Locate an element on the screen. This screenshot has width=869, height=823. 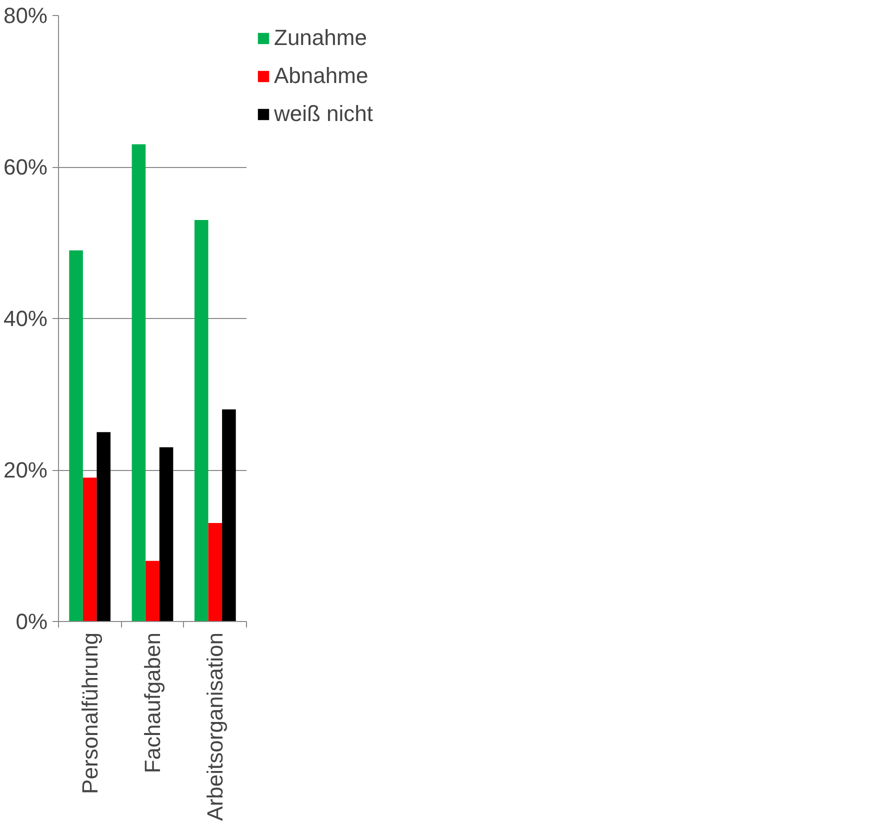
y-tick-label: 40% is located at coordinates (25, 318).